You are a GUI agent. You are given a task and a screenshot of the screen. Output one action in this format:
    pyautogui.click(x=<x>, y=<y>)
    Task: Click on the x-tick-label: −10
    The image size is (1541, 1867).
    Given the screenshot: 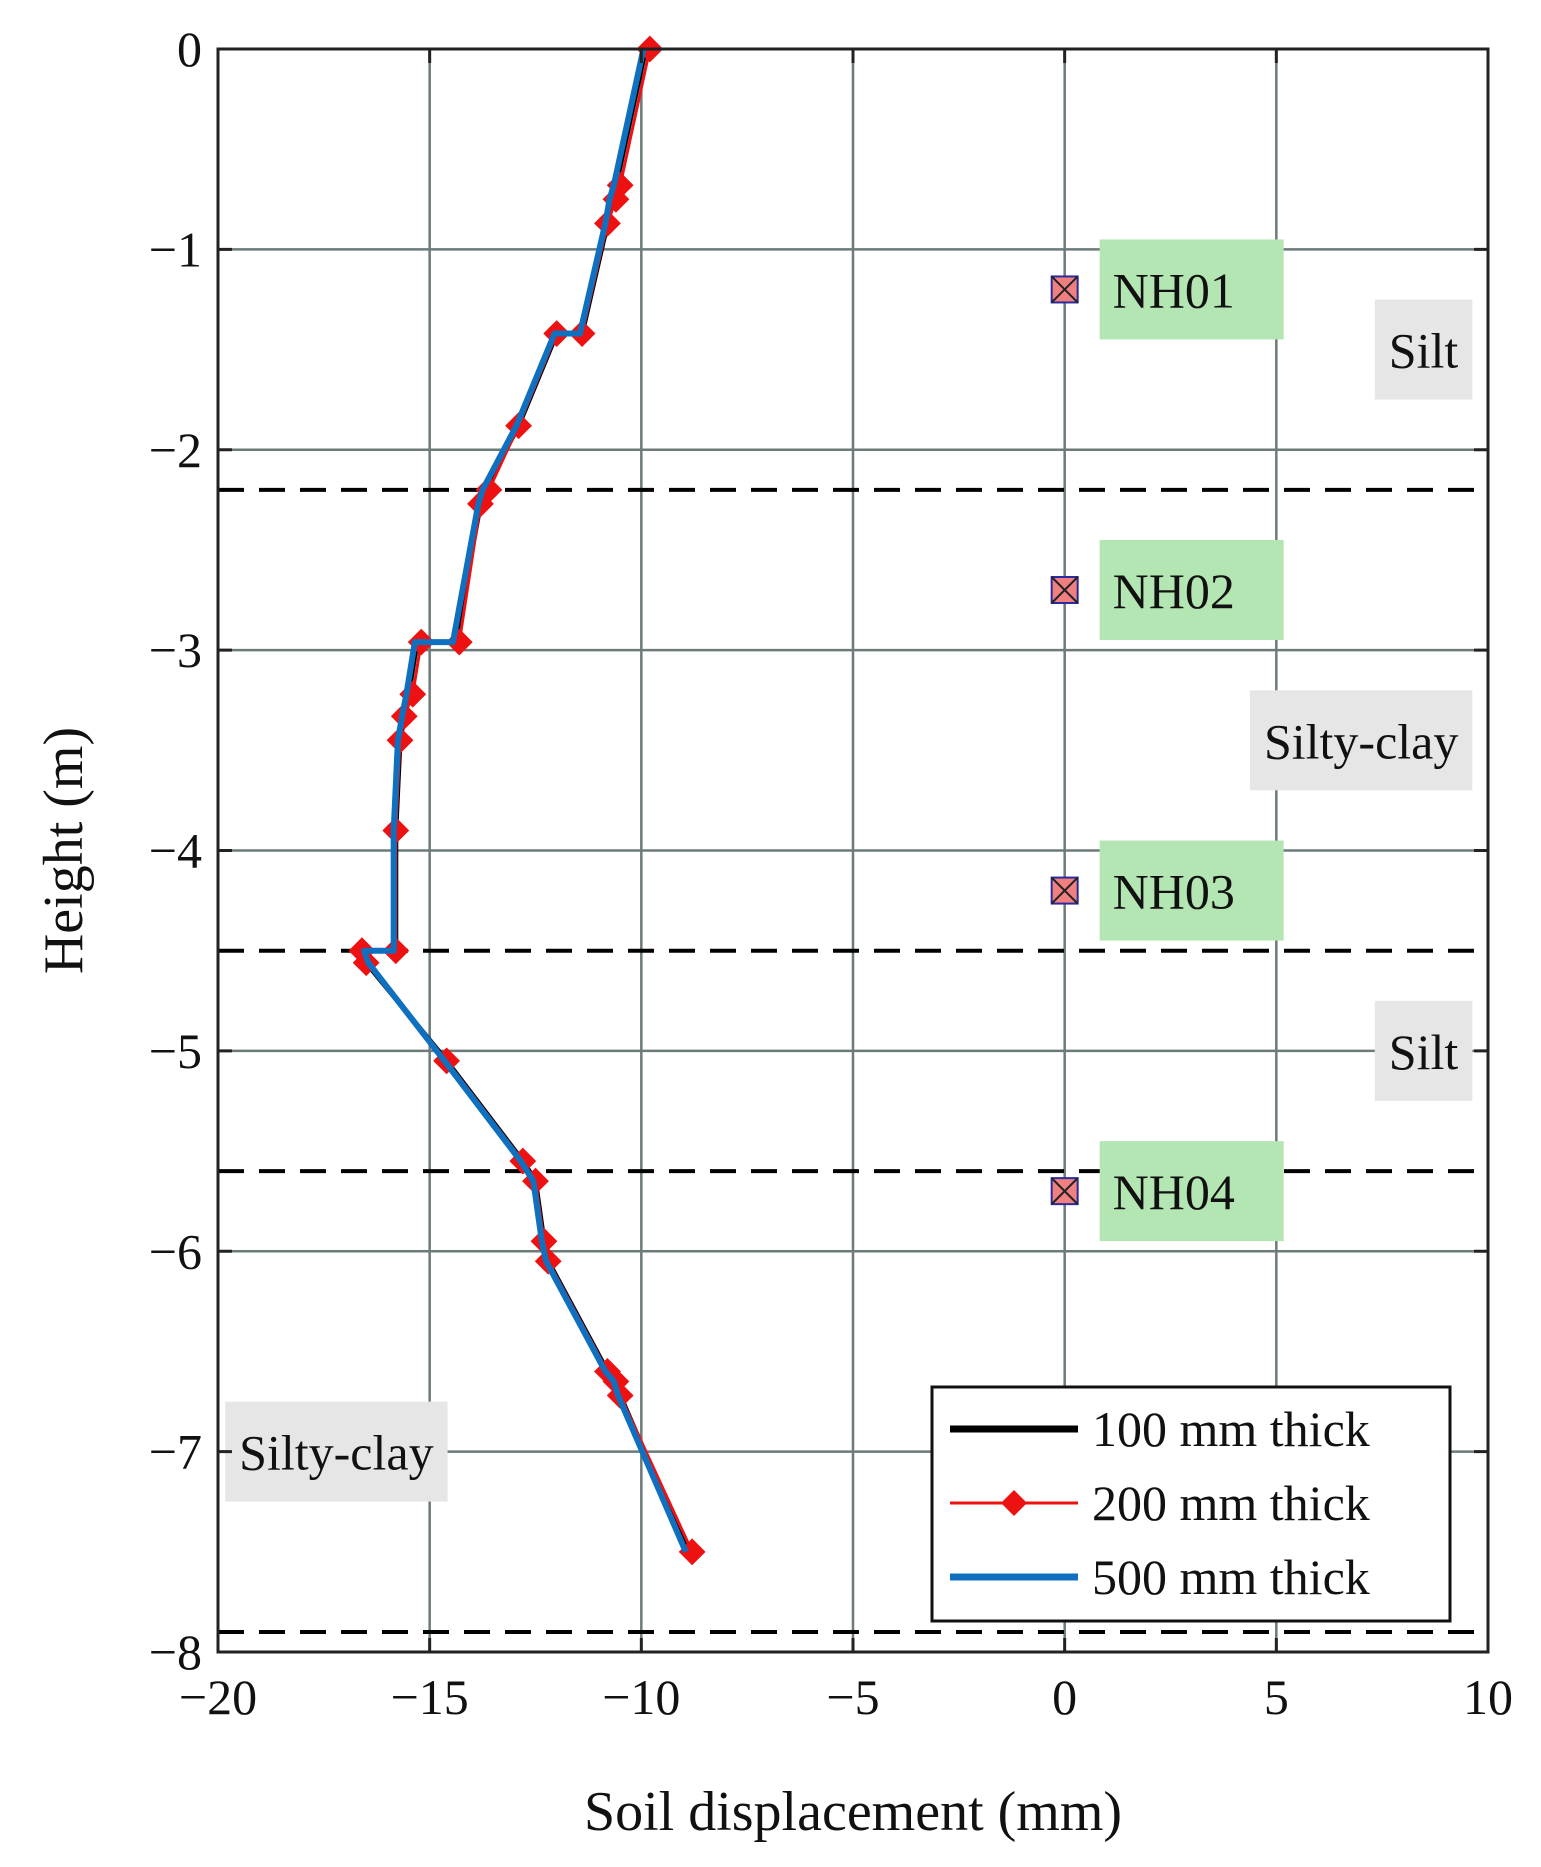 What is the action you would take?
    pyautogui.click(x=641, y=1697)
    